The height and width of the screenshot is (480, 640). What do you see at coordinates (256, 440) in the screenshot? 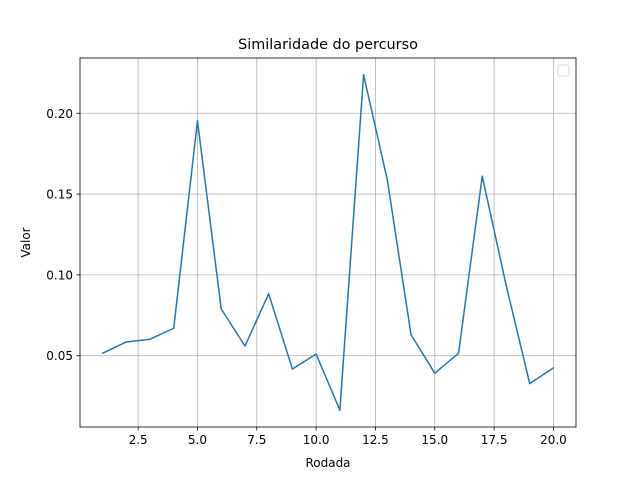
I see `x-tick-label: 7.5` at bounding box center [256, 440].